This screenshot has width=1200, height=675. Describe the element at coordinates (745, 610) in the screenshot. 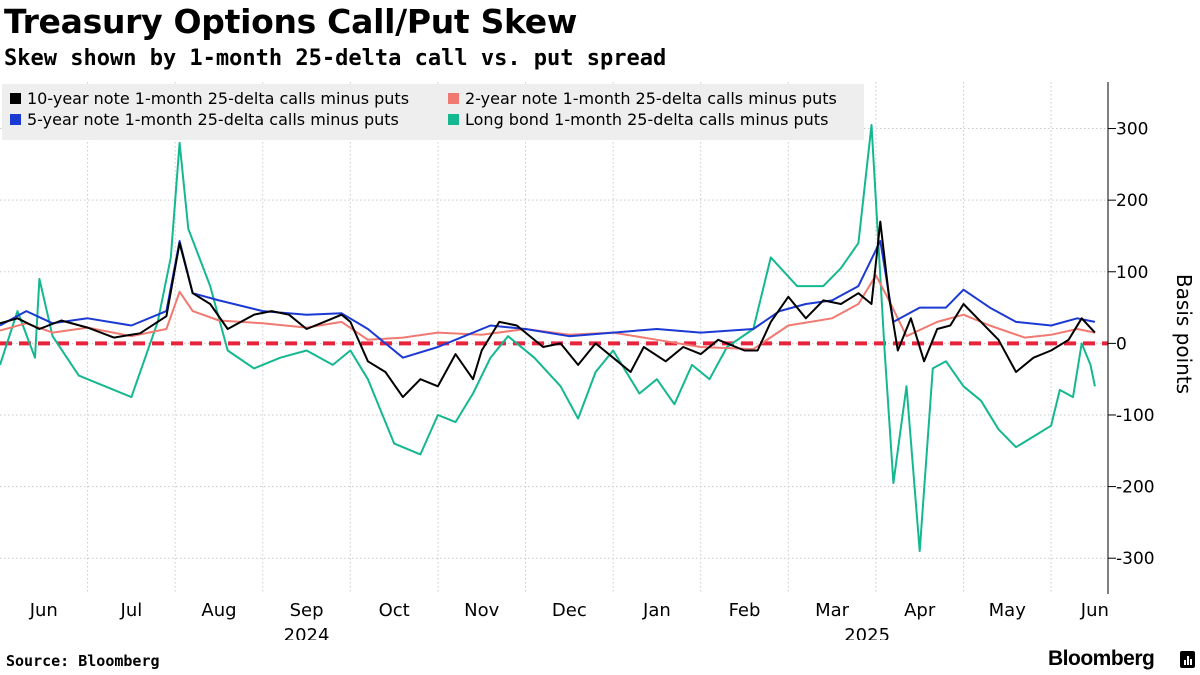

I see `x-tick-label: Feb` at that location.